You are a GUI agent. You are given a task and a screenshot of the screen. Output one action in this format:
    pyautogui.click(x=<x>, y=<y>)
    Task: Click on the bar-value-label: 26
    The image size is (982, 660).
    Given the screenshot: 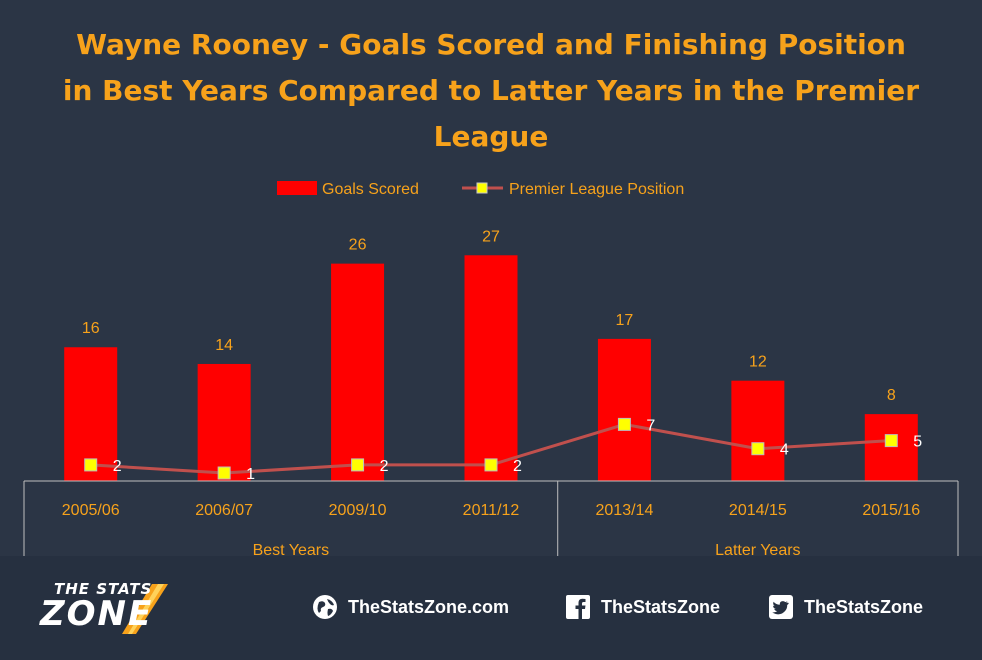 What is the action you would take?
    pyautogui.click(x=358, y=245)
    